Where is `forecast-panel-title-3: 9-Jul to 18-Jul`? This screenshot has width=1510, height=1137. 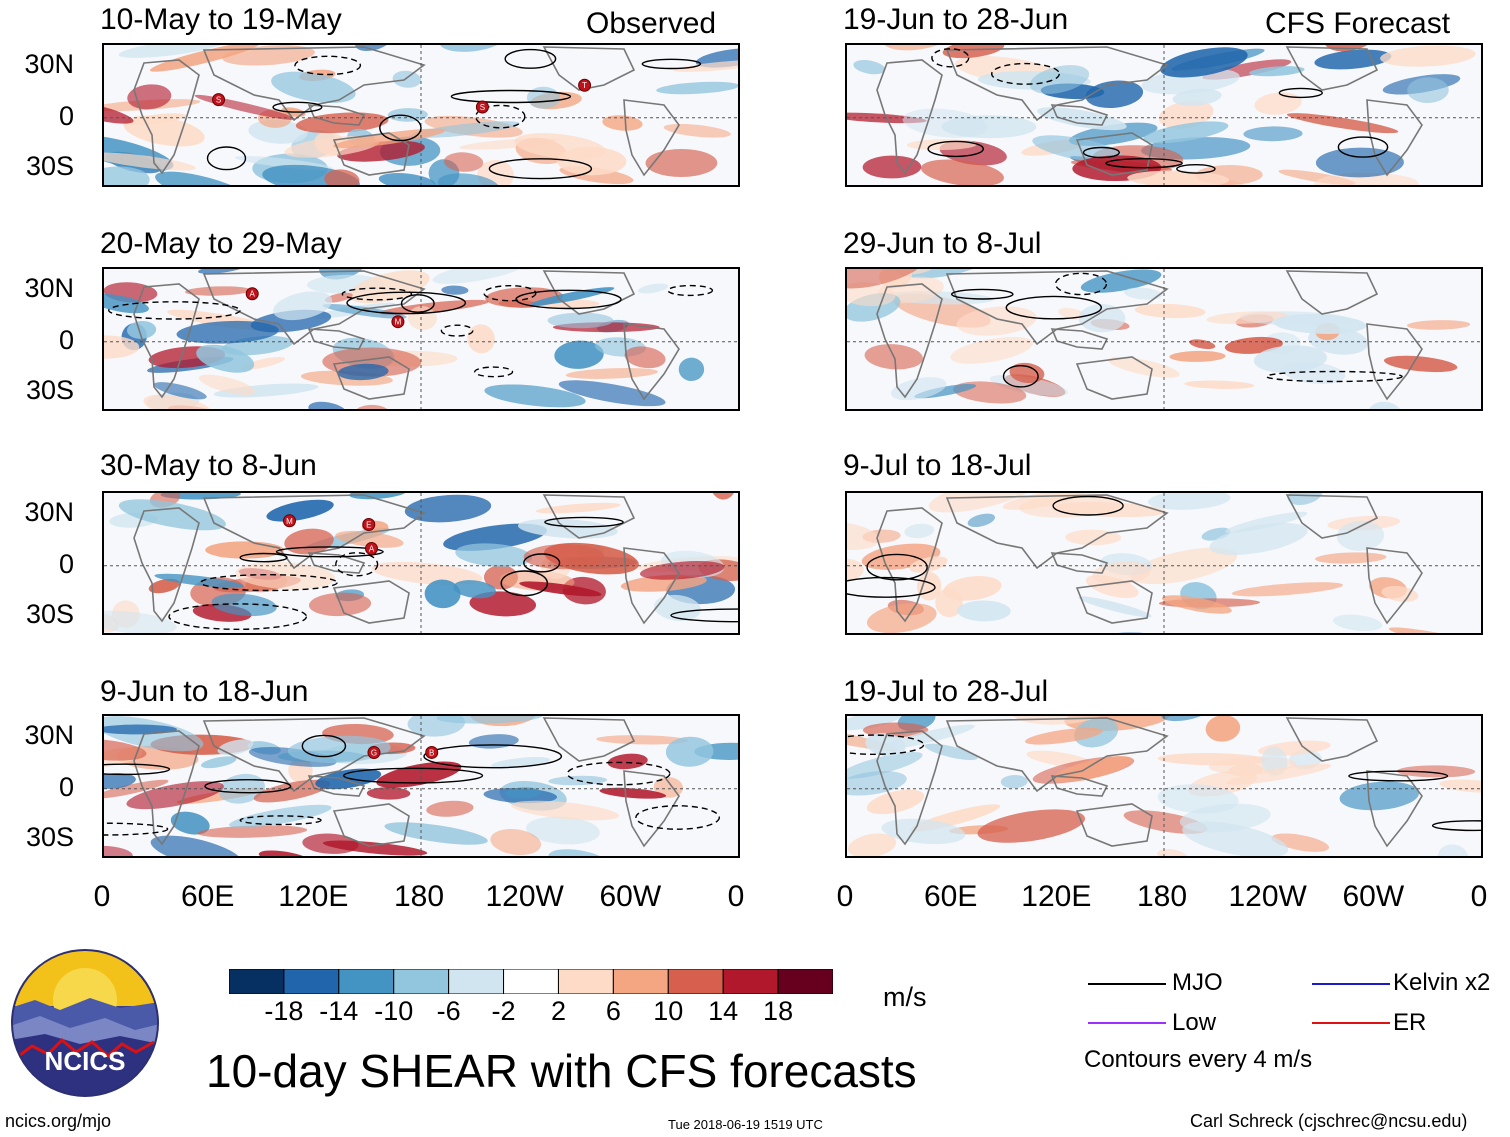
forecast-panel-title-3: 9-Jul to 18-Jul is located at coordinates (937, 465).